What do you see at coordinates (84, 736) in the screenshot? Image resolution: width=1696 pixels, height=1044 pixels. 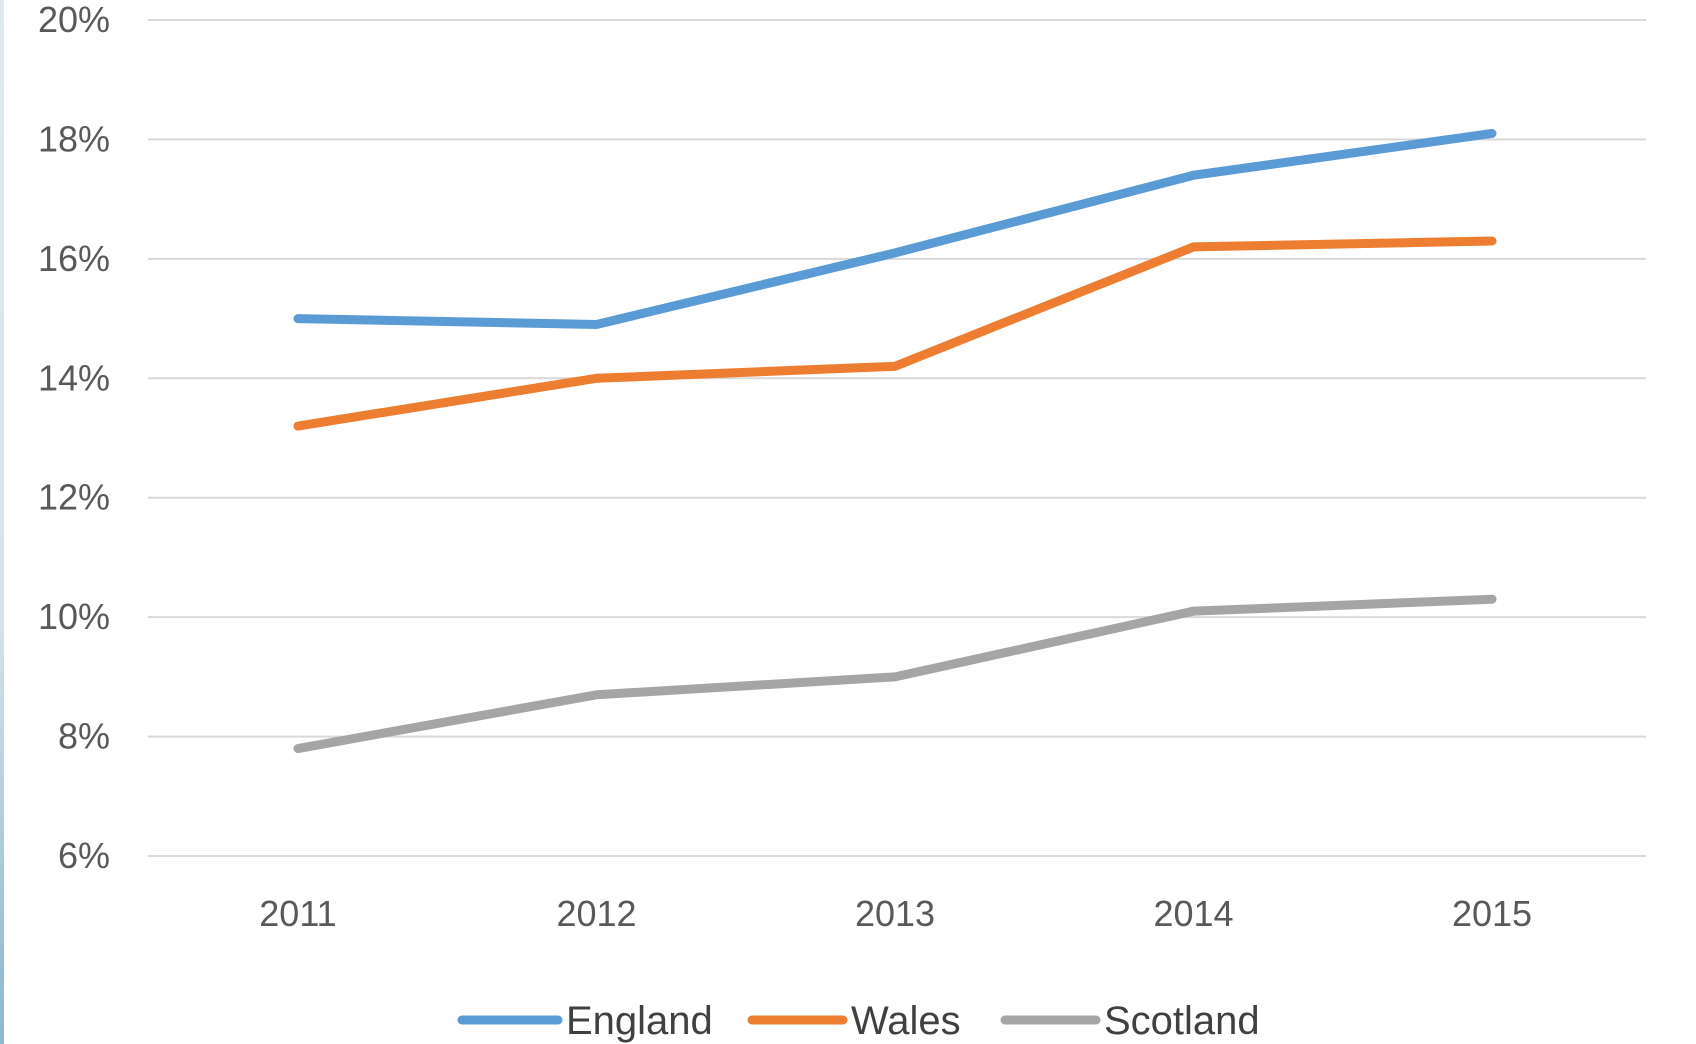 I see `y-tick-label: 8%` at bounding box center [84, 736].